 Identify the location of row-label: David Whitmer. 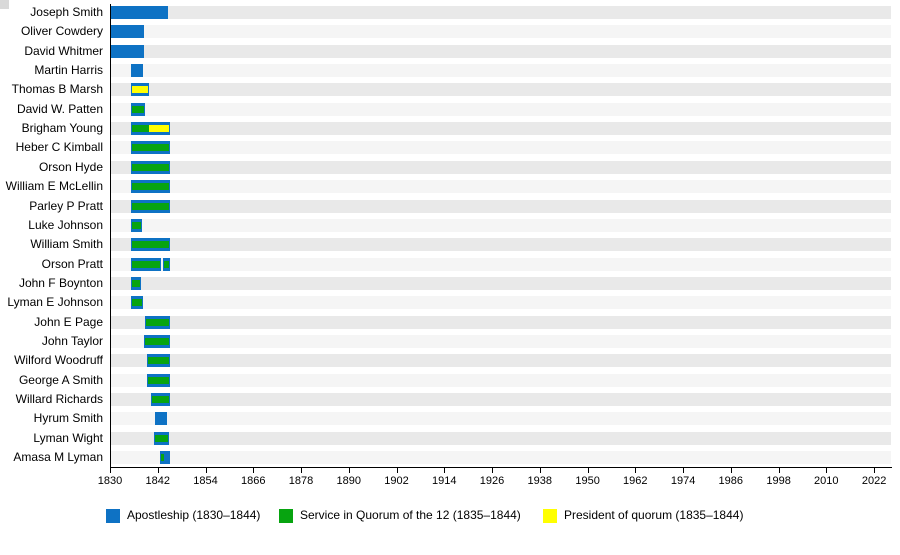
(63, 50).